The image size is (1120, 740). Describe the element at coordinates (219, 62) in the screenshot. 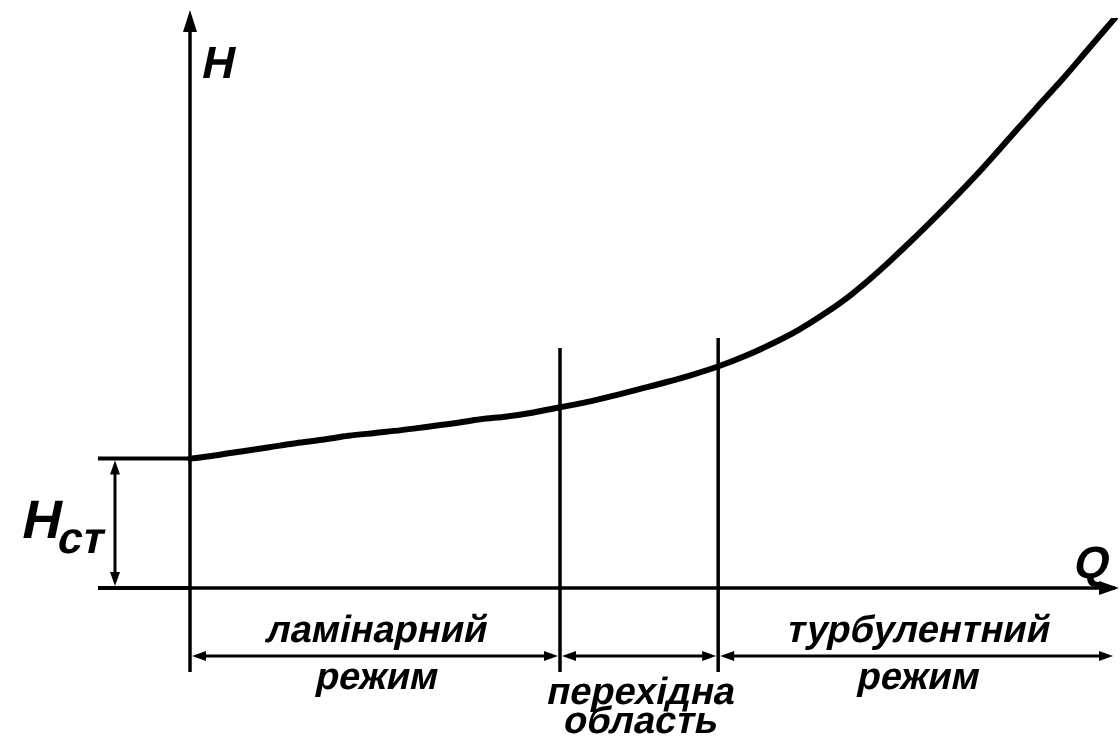

I see `y-axis-title: H` at that location.